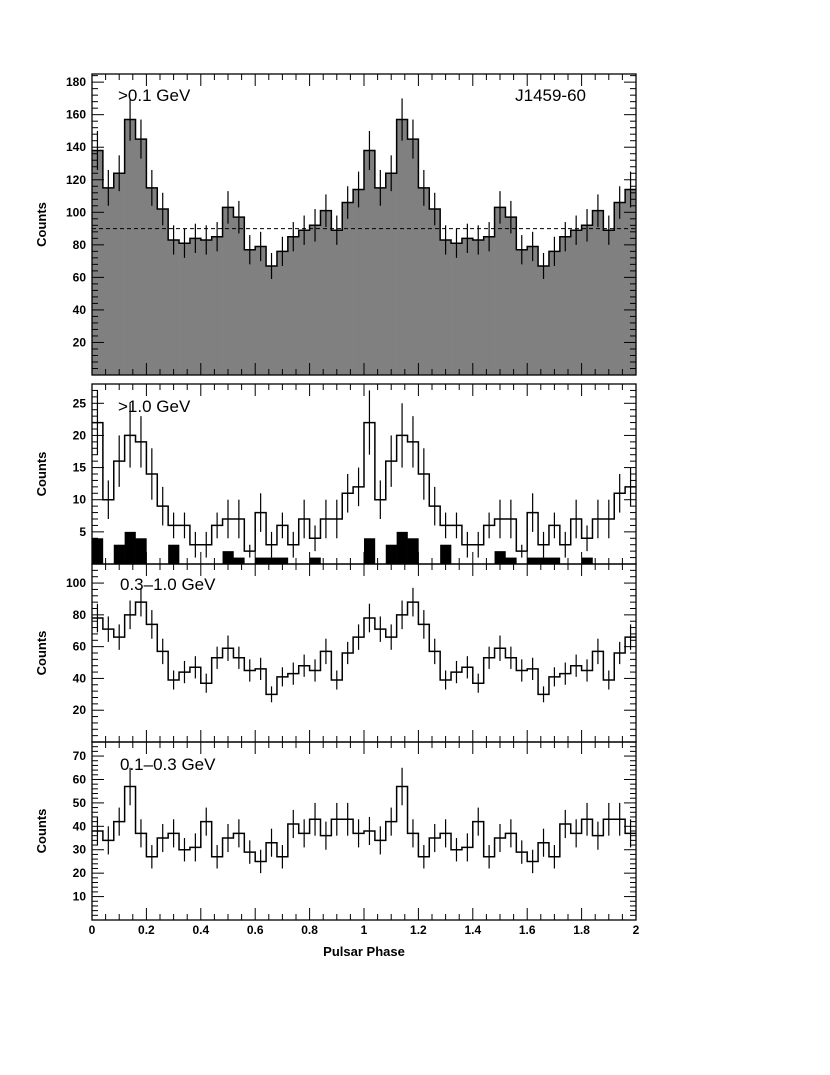  What do you see at coordinates (200, 930) in the screenshot?
I see `x-tick-label: 0.4` at bounding box center [200, 930].